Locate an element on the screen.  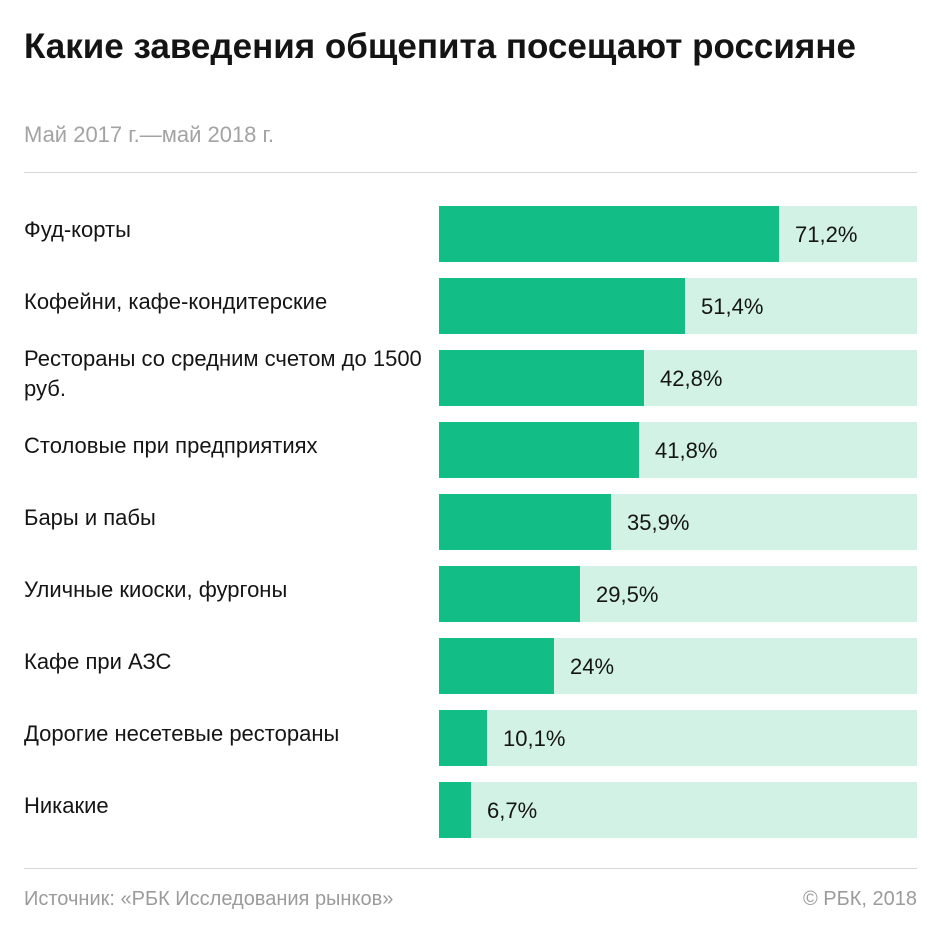
bar-track: 51,4% is located at coordinates (678, 306).